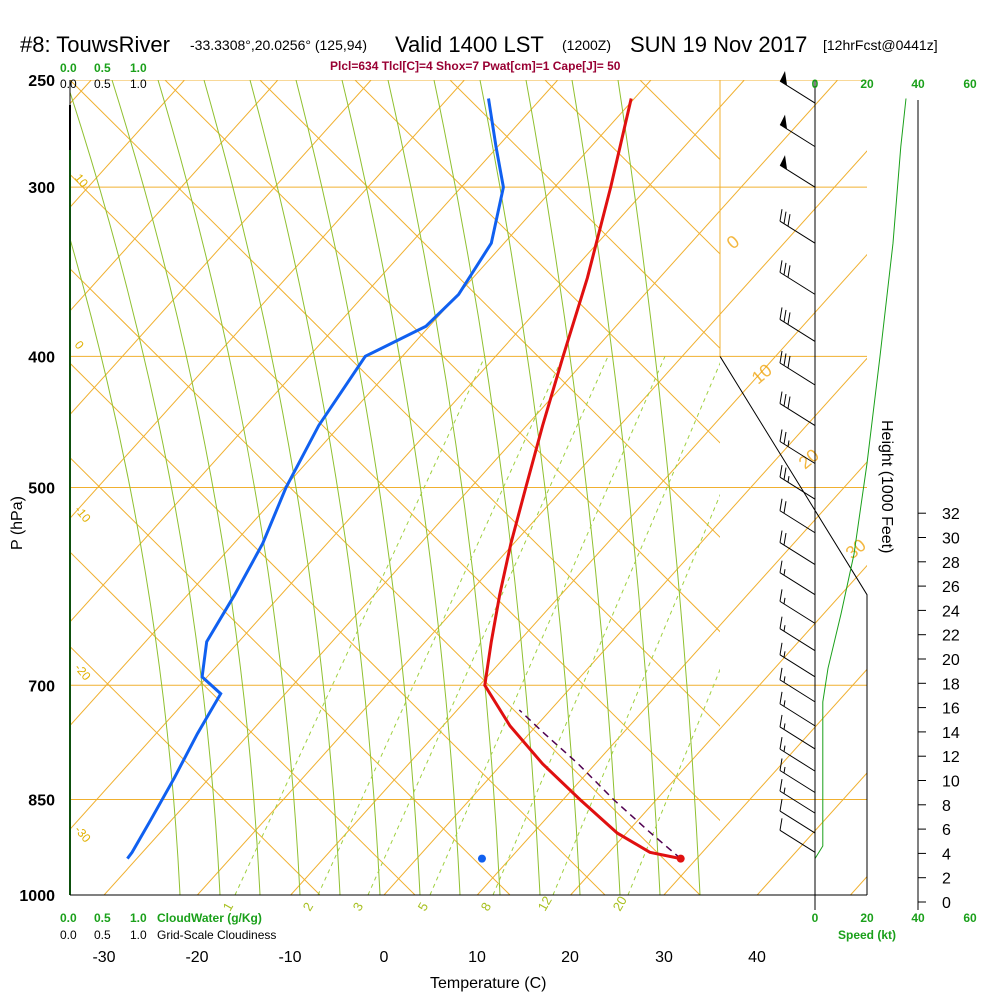 The image size is (1000, 1000). Describe the element at coordinates (946, 830) in the screenshot. I see `height-tick-label: 6` at that location.